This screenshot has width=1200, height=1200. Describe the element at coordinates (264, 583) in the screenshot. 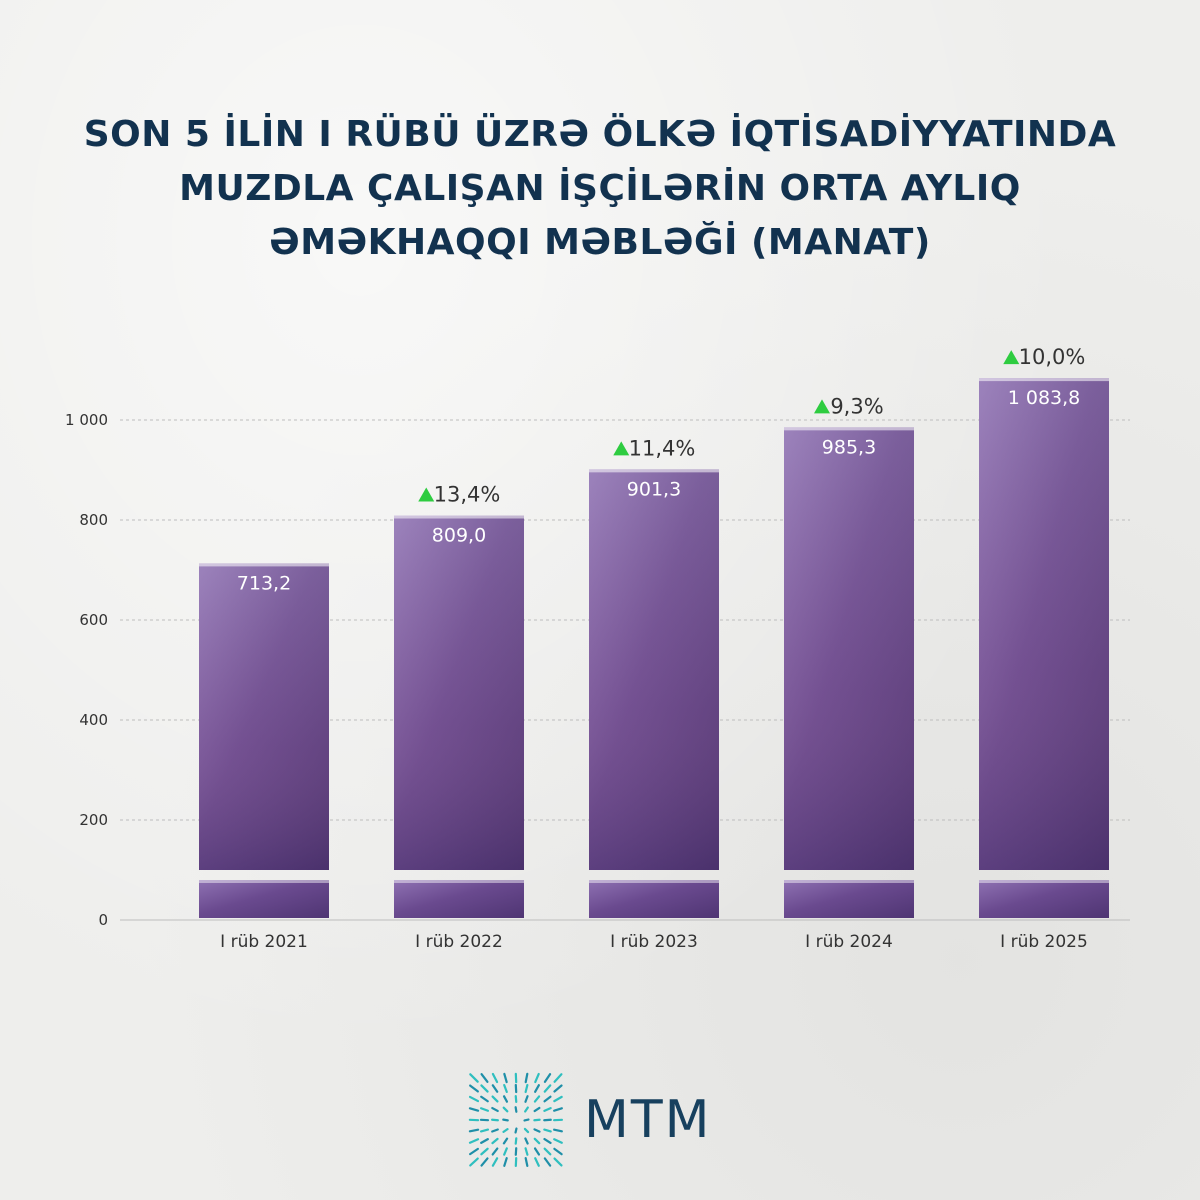

I see `bar-value-label: 713,2` at that location.